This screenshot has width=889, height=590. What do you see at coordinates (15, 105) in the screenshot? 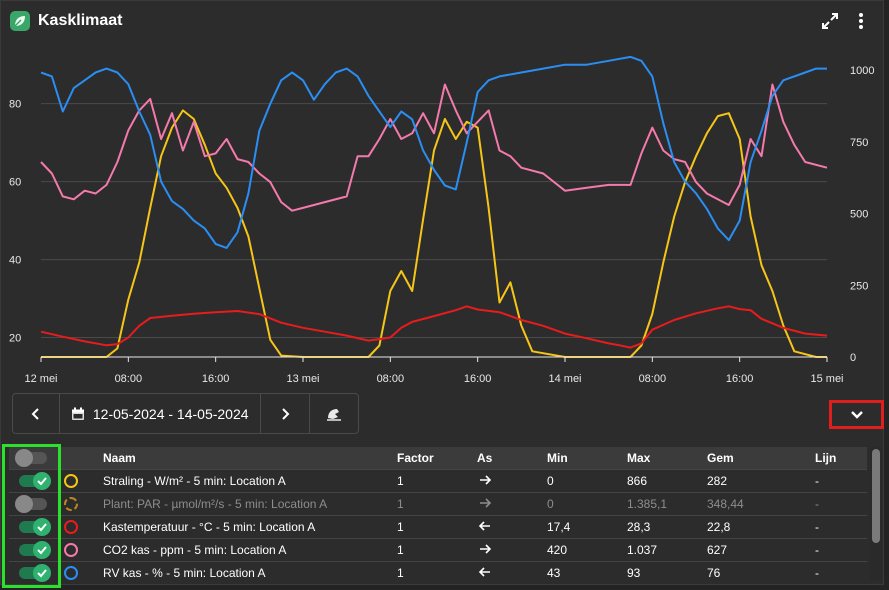
I see `y-left-tick-label: 80` at bounding box center [15, 105].